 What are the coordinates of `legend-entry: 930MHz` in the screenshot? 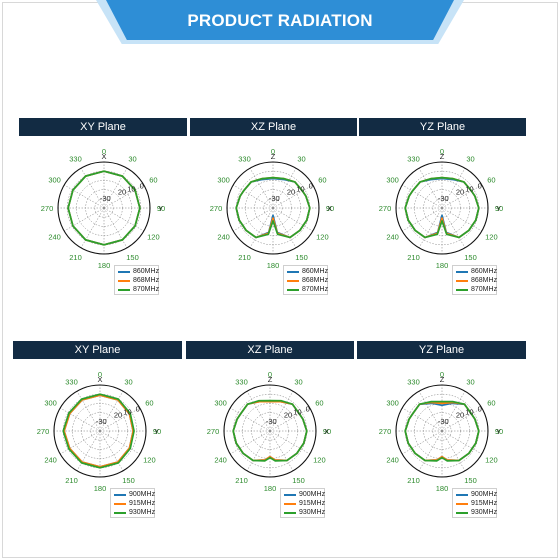 It's located at (303, 512).